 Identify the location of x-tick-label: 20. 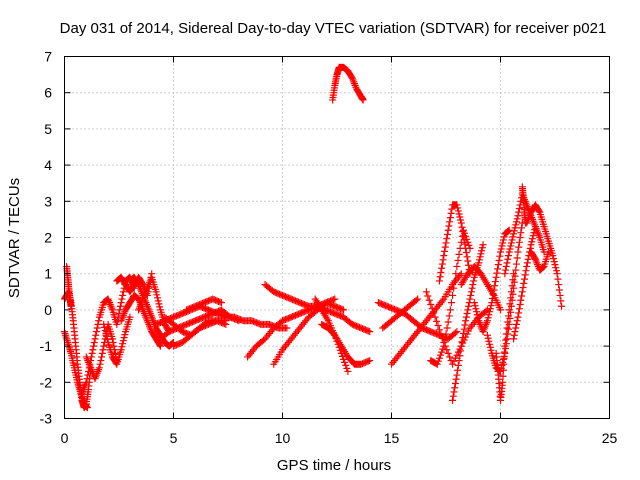
(501, 438).